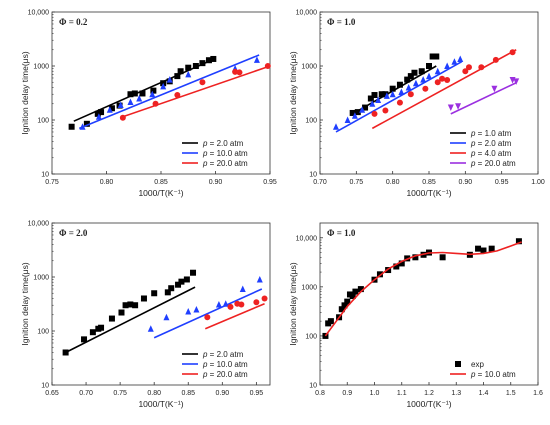 The image size is (550, 425). What do you see at coordinates (227, 163) in the screenshot?
I see `legend-label-text: = 20.0 atm` at bounding box center [227, 163].